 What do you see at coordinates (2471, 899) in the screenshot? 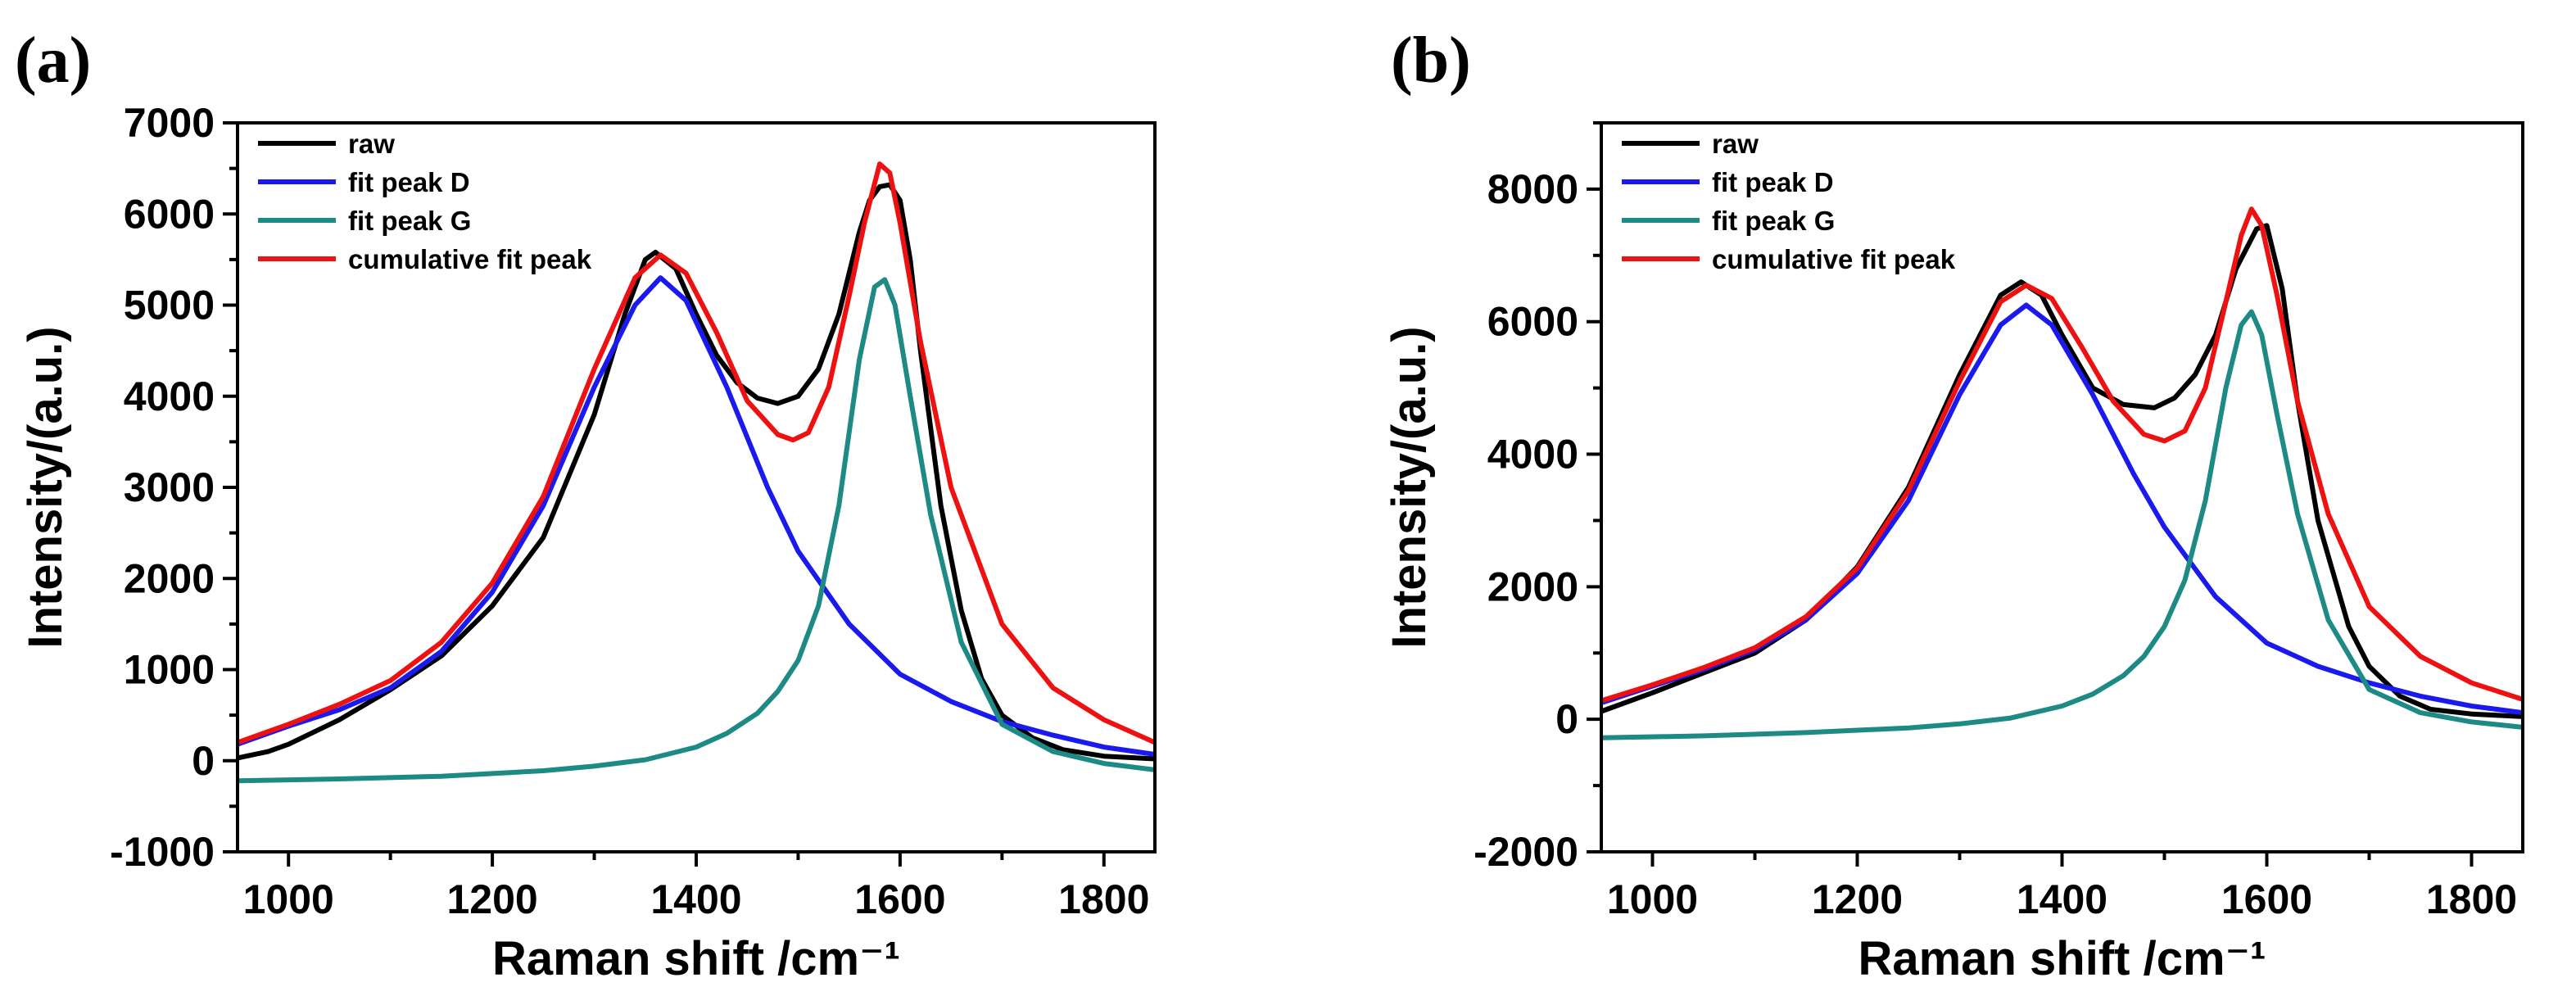
I see `panel-b-x-tick-label: 1800` at bounding box center [2471, 899].